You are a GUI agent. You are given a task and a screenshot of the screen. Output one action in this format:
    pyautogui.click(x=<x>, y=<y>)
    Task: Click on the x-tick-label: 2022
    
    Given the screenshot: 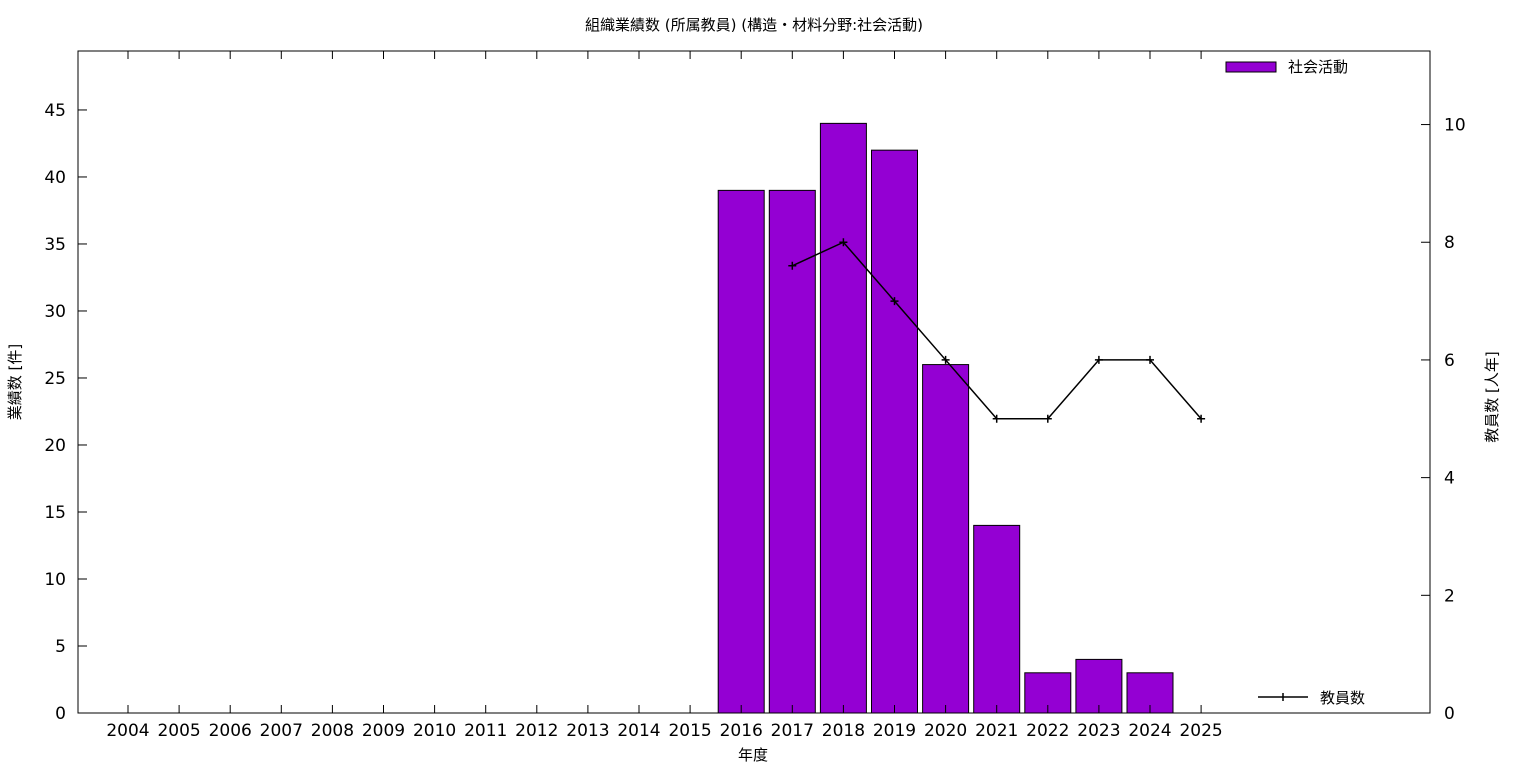 What is the action you would take?
    pyautogui.click(x=1047, y=731)
    